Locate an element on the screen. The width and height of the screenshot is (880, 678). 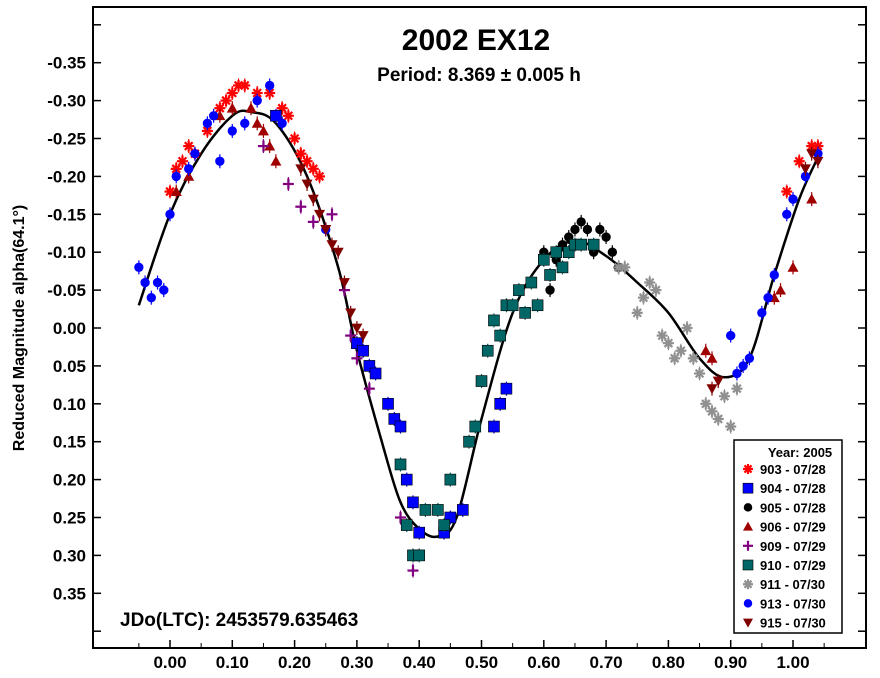
y-axis-label: Reduced Magnitude alpha(64.1°) is located at coordinates (19, 328).